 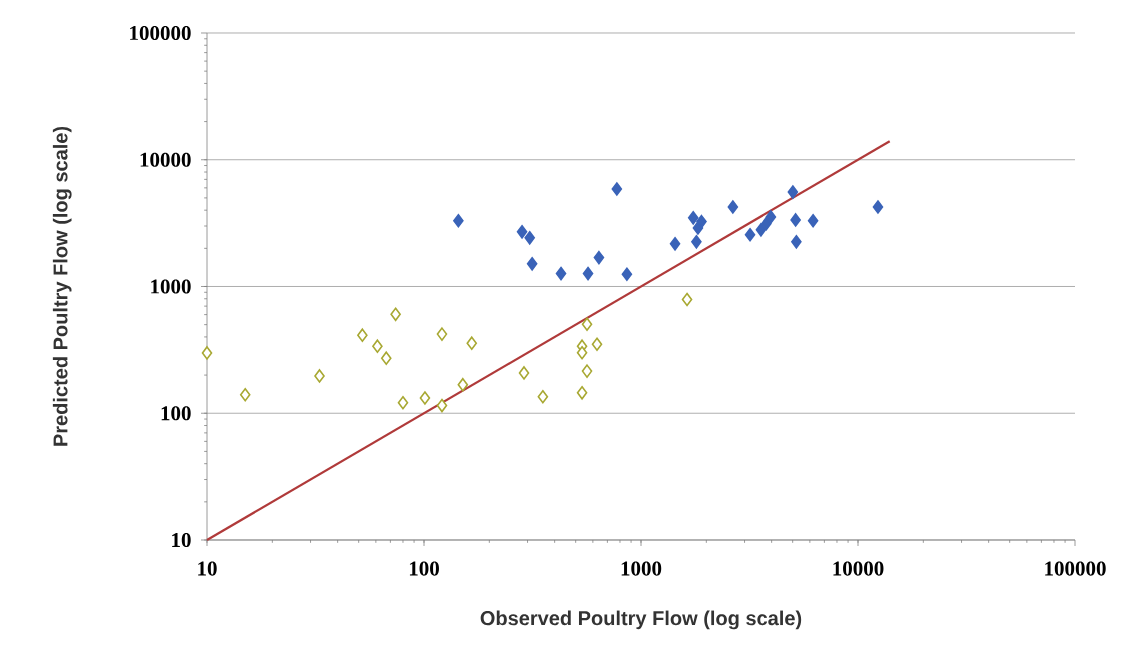 What do you see at coordinates (641, 620) in the screenshot?
I see `x-axis-title: Observed Poultry Flow (log scale)` at bounding box center [641, 620].